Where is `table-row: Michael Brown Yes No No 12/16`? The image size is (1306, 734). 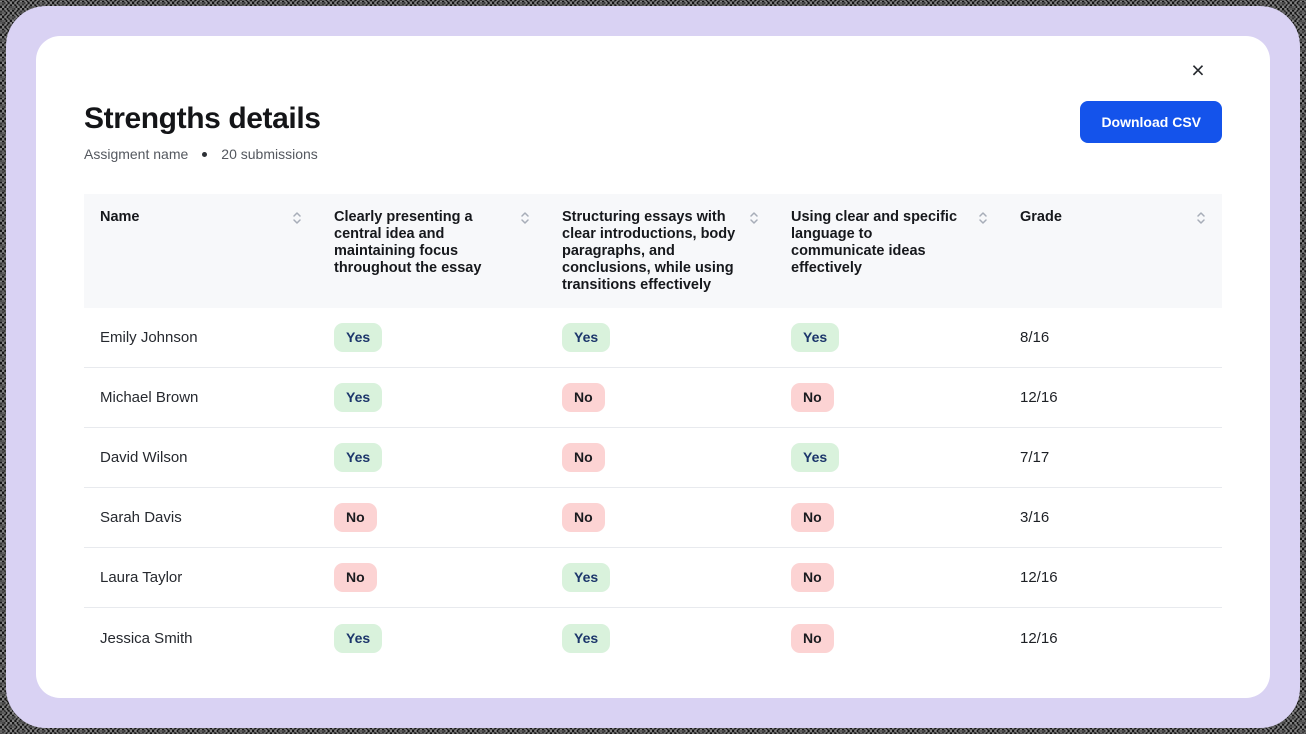 table-row: Michael Brown Yes No No 12/16 is located at coordinates (653, 398).